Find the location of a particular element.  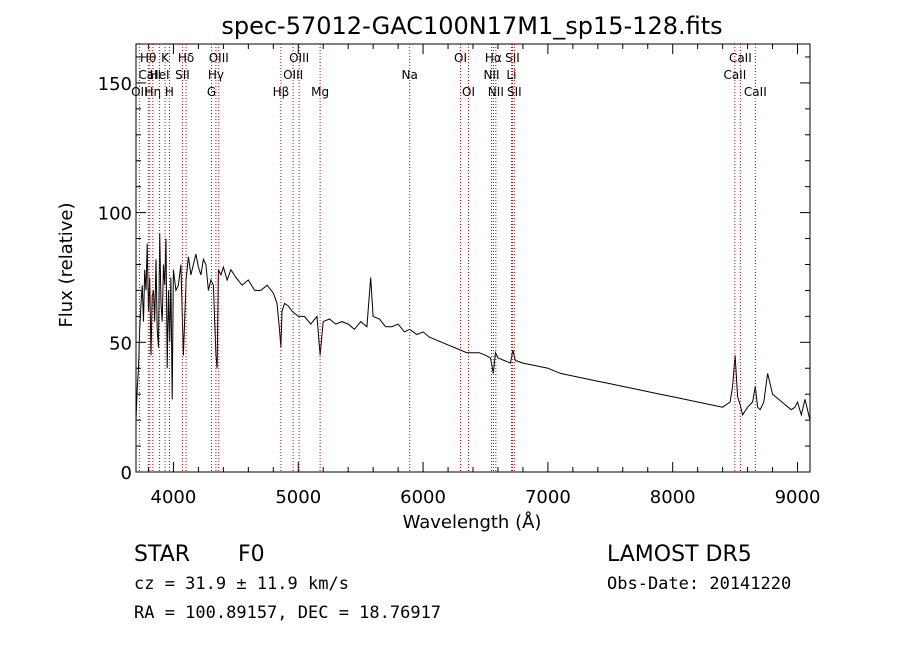

y-tick-label: 0 is located at coordinates (126, 473).